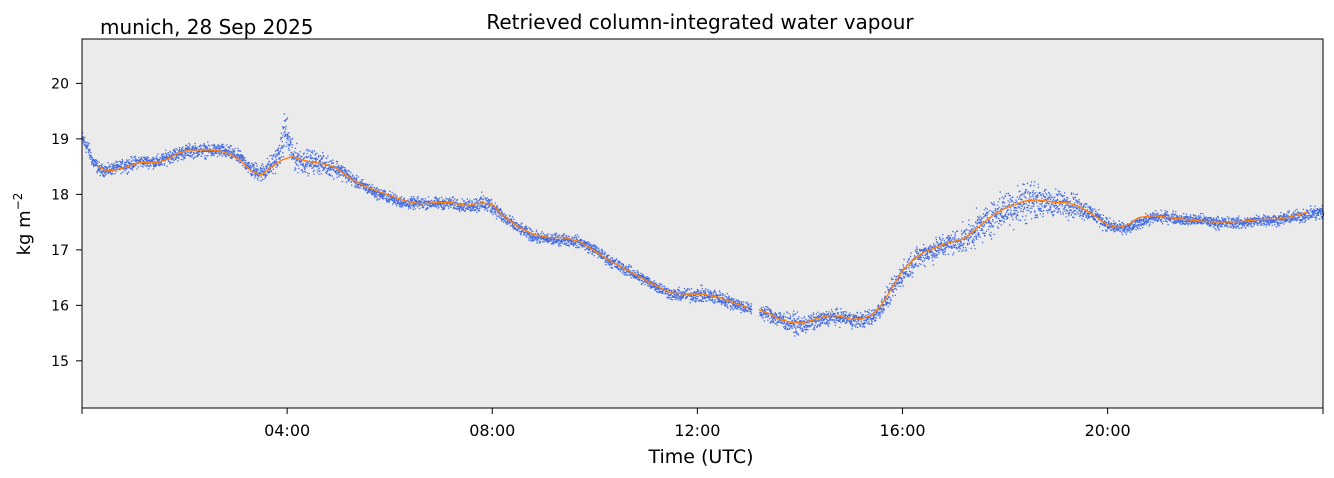 This screenshot has height=478, width=1334. Describe the element at coordinates (60, 306) in the screenshot. I see `y-tick-label: 16` at that location.